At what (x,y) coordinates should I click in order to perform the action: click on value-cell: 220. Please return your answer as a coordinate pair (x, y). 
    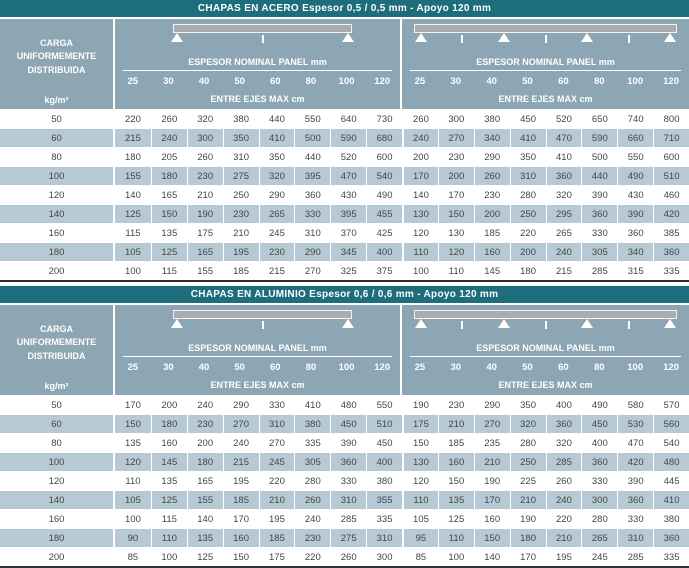
    Looking at the image, I should click on (312, 557).